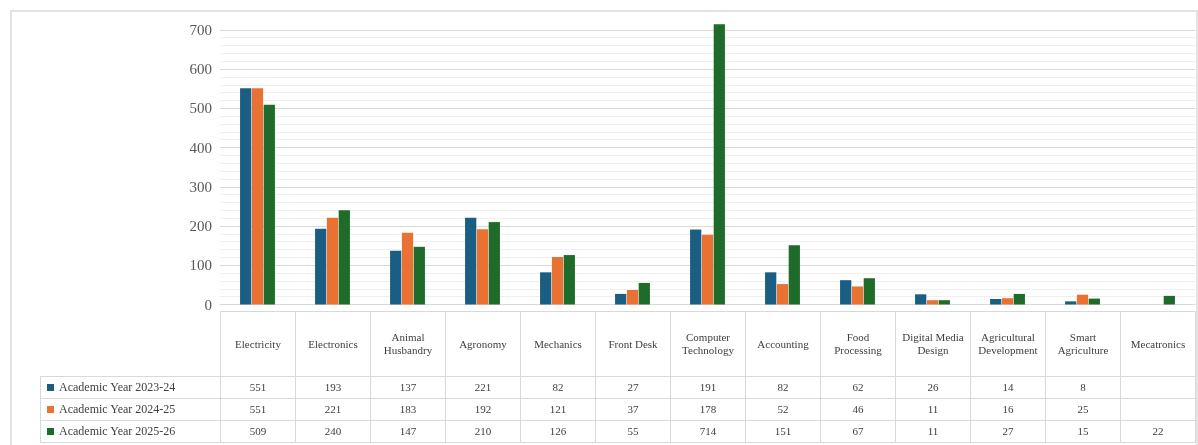 The image size is (1198, 445). What do you see at coordinates (558, 344) in the screenshot?
I see `x-tick-label: Mechanics` at bounding box center [558, 344].